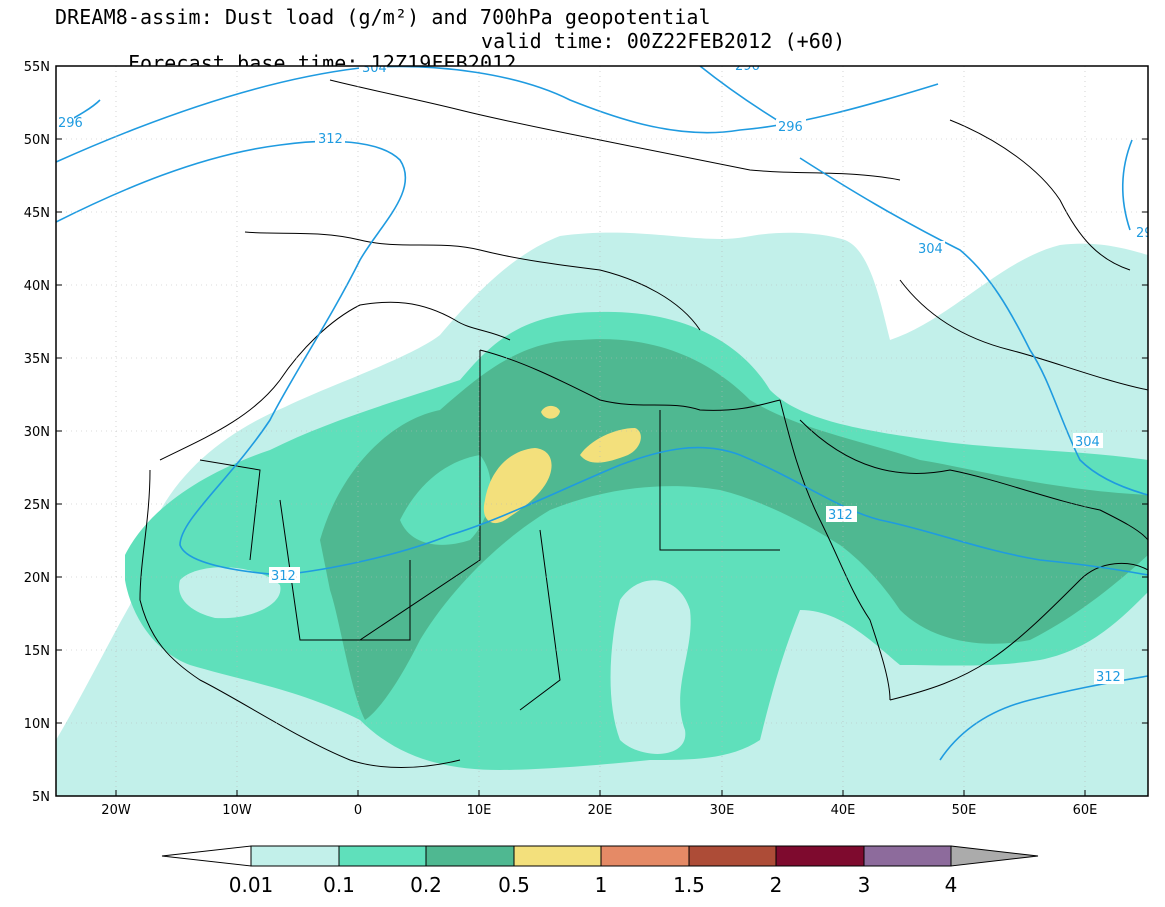 The height and width of the screenshot is (907, 1165). I want to click on contour-304-east, so click(973, 326).